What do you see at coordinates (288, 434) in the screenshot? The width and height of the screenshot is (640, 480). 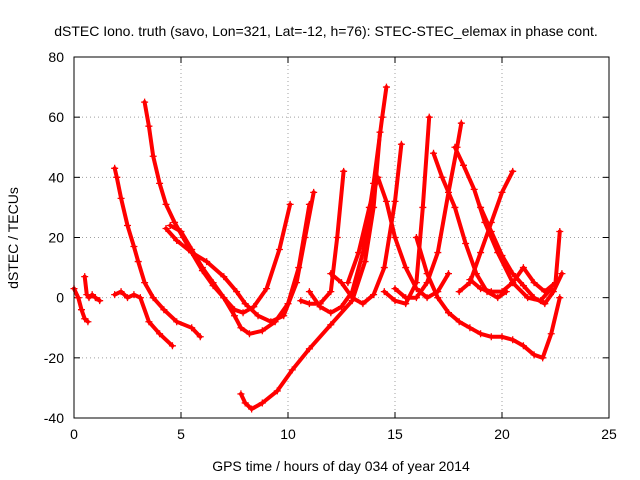 I see `x-tick-label: 10` at bounding box center [288, 434].